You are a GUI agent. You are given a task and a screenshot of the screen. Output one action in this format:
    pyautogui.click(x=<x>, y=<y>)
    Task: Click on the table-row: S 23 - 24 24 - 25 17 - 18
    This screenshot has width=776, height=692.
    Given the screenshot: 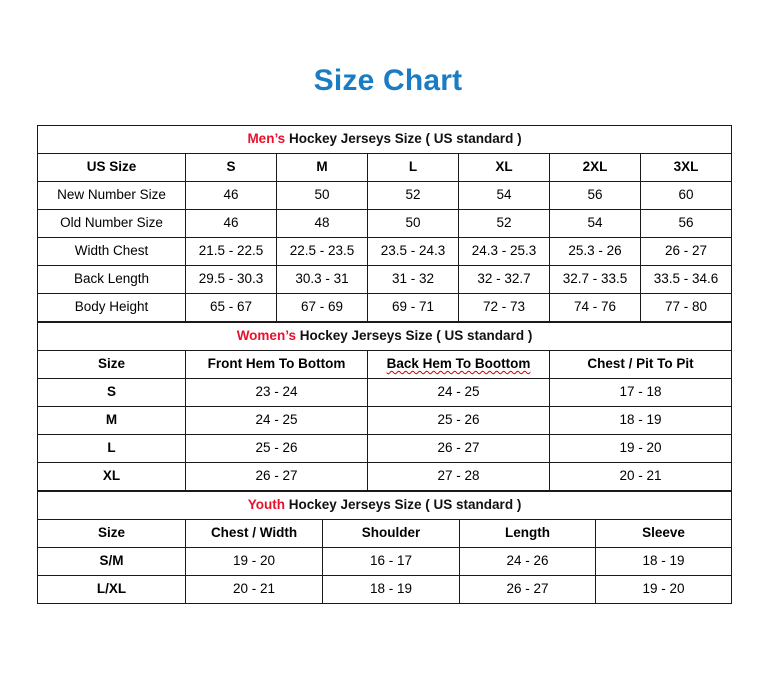 What is the action you would take?
    pyautogui.click(x=384, y=392)
    